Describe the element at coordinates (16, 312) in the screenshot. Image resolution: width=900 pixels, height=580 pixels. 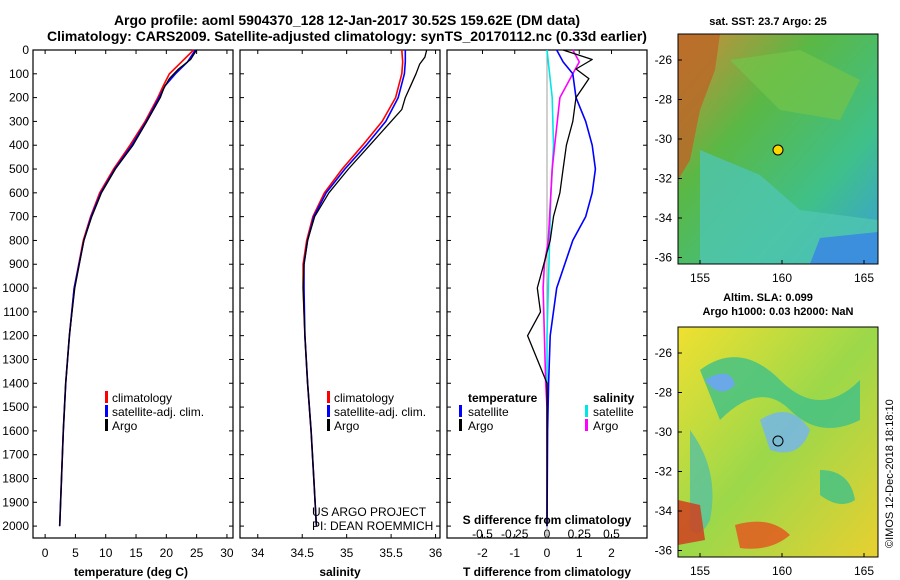
I see `depth-tick-label: 1100` at that location.